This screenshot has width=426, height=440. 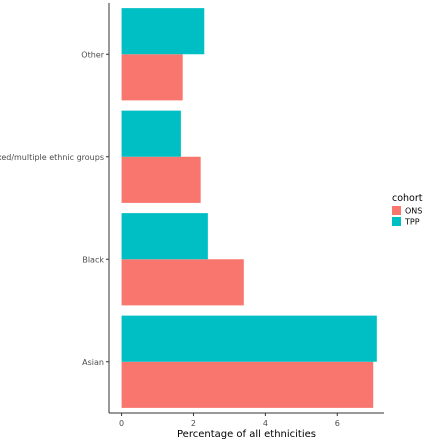 What do you see at coordinates (193, 423) in the screenshot?
I see `x-tick-label-2: 2` at bounding box center [193, 423].